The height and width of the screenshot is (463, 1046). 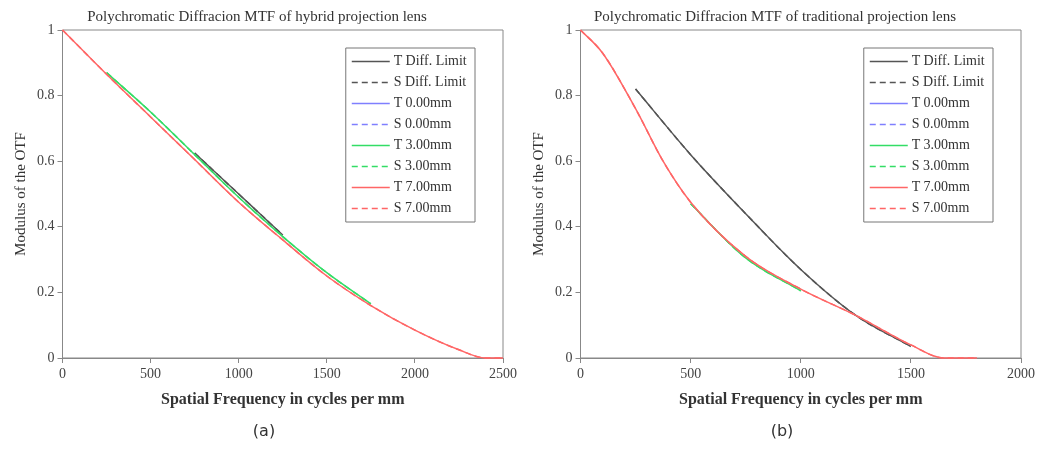 I want to click on chart-title: Polychromatic Diffracion MTF of traditional projection lens, so click(x=775, y=15).